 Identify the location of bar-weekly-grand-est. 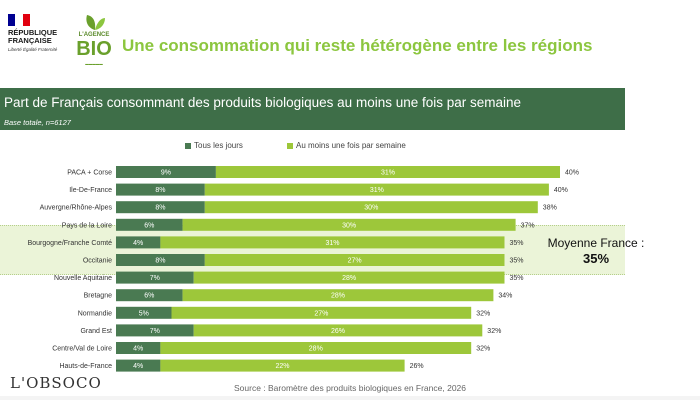
(338, 330).